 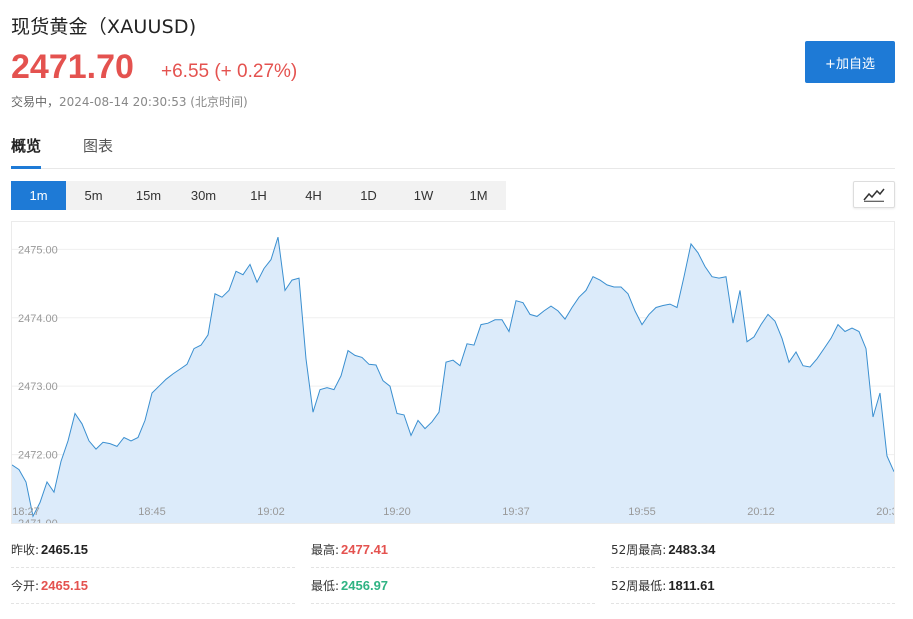 I want to click on x-tick-label: 19:55, so click(x=642, y=512).